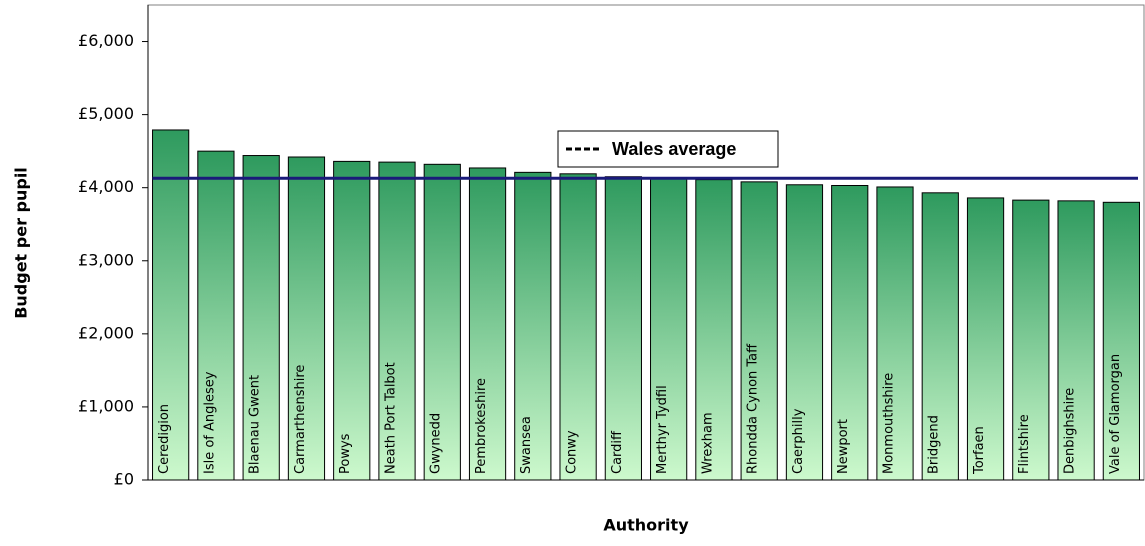 This screenshot has width=1145, height=546. I want to click on category-label: Wrexham, so click(707, 443).